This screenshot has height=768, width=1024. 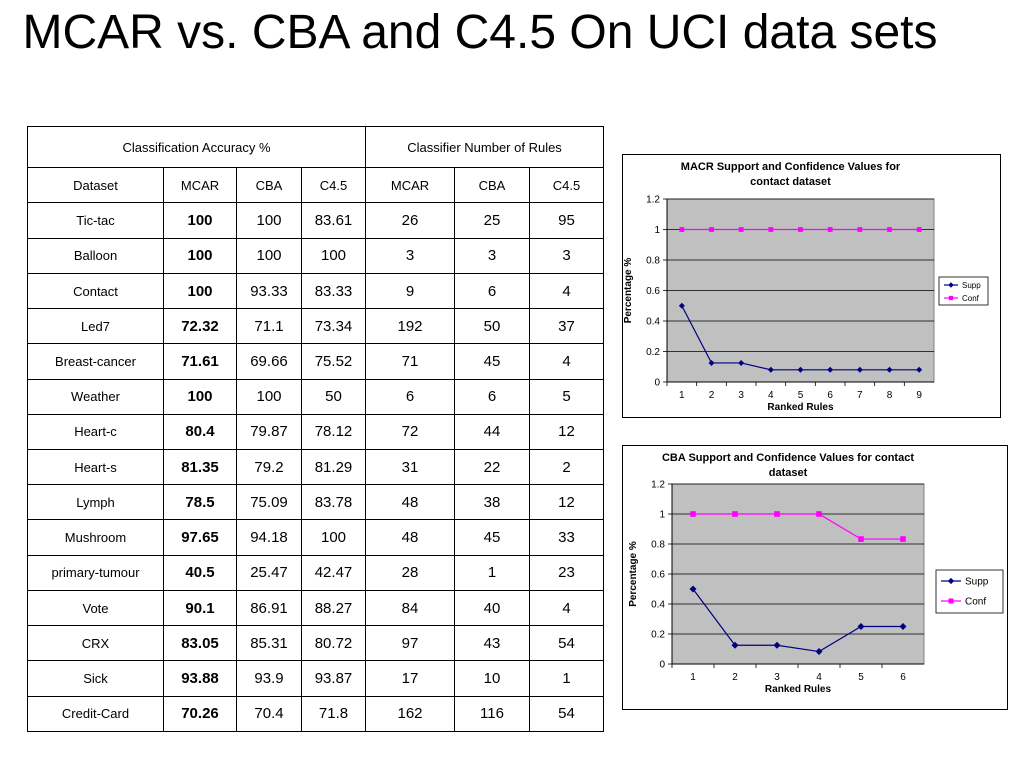 I want to click on y-tick-label: 0.6, so click(x=653, y=291).